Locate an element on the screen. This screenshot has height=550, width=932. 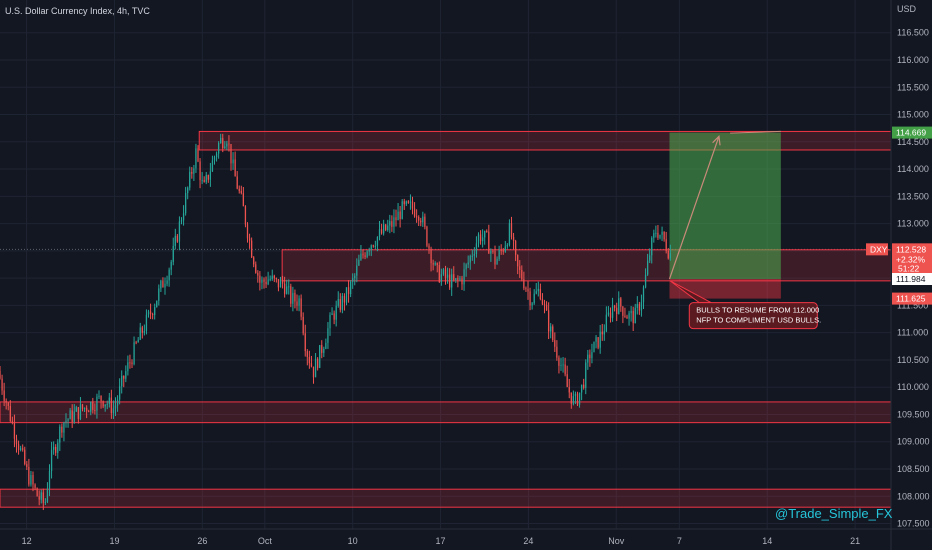
callout-text: NFP TO COMPLIMENT USD BULLS. is located at coordinates (758, 320).